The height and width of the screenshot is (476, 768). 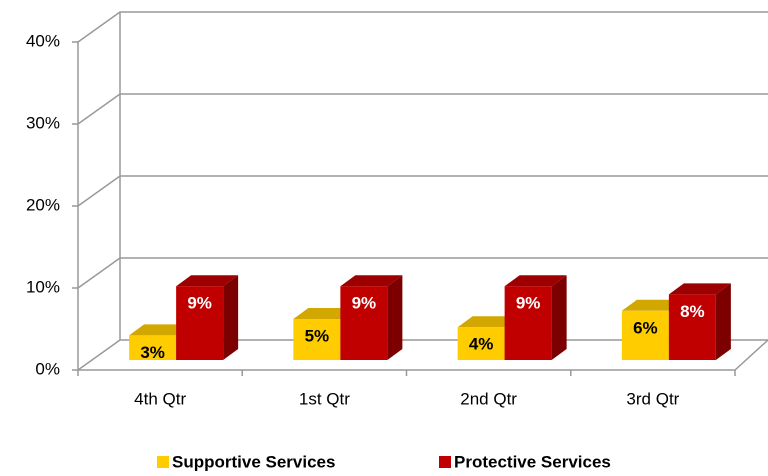 I want to click on value-label: 8%, so click(x=692, y=311).